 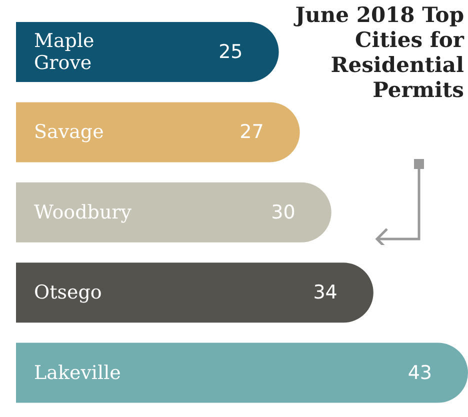 I want to click on y-tick-label: Lakeville, so click(x=77, y=373).